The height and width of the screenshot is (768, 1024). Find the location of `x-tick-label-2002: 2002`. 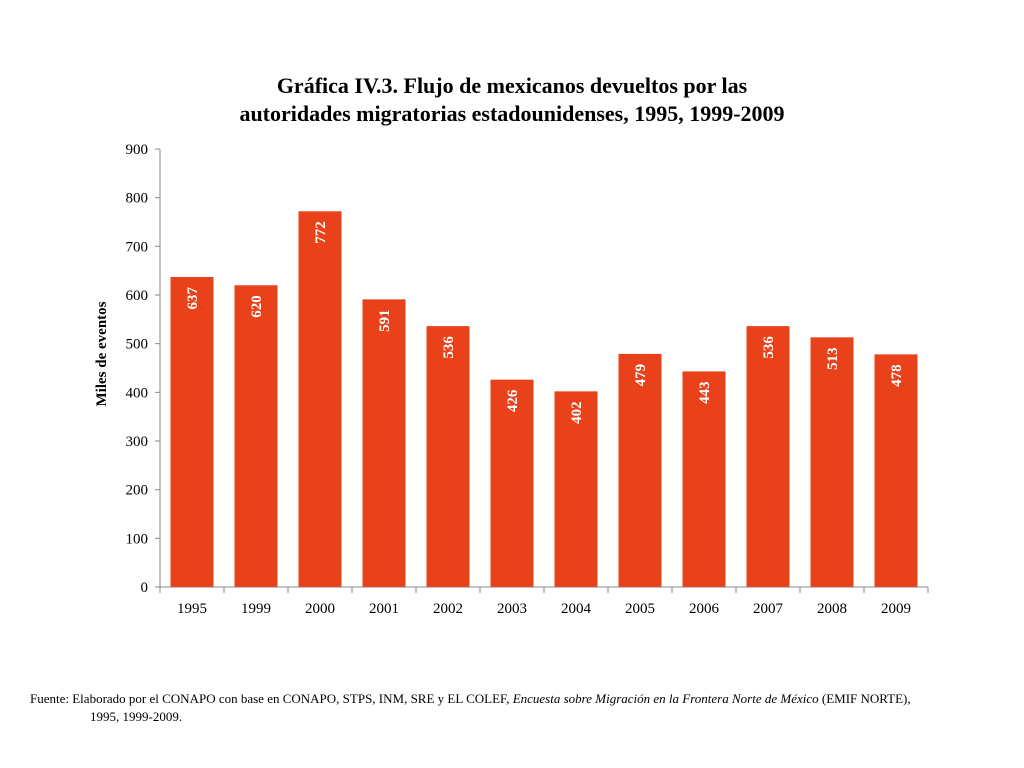

x-tick-label-2002: 2002 is located at coordinates (448, 609).